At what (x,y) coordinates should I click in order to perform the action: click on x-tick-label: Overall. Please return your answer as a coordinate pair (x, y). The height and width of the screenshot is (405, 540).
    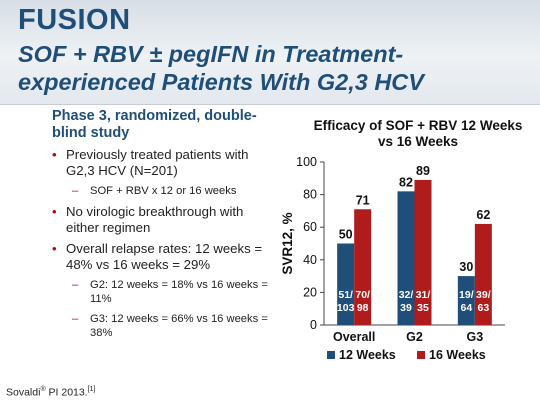
    Looking at the image, I should click on (354, 337).